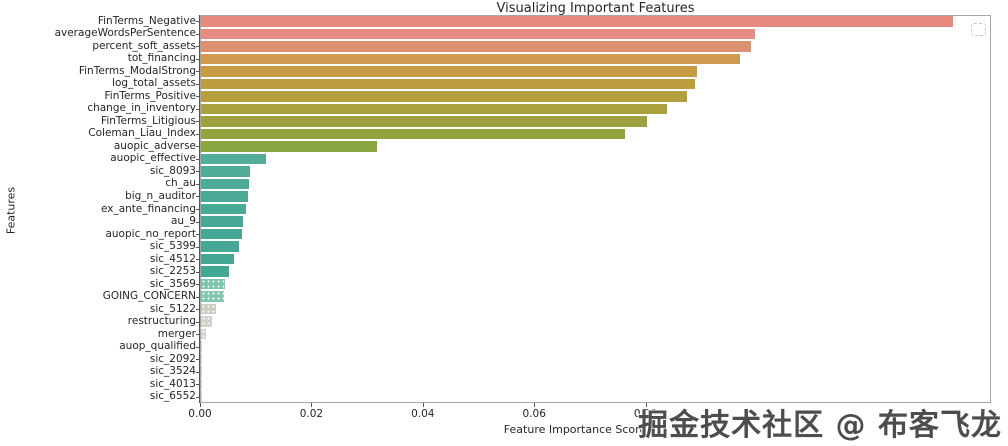  Describe the element at coordinates (148, 120) in the screenshot. I see `y-tick-label-FinTerms_Litigious: FinTerms_Litigious` at that location.